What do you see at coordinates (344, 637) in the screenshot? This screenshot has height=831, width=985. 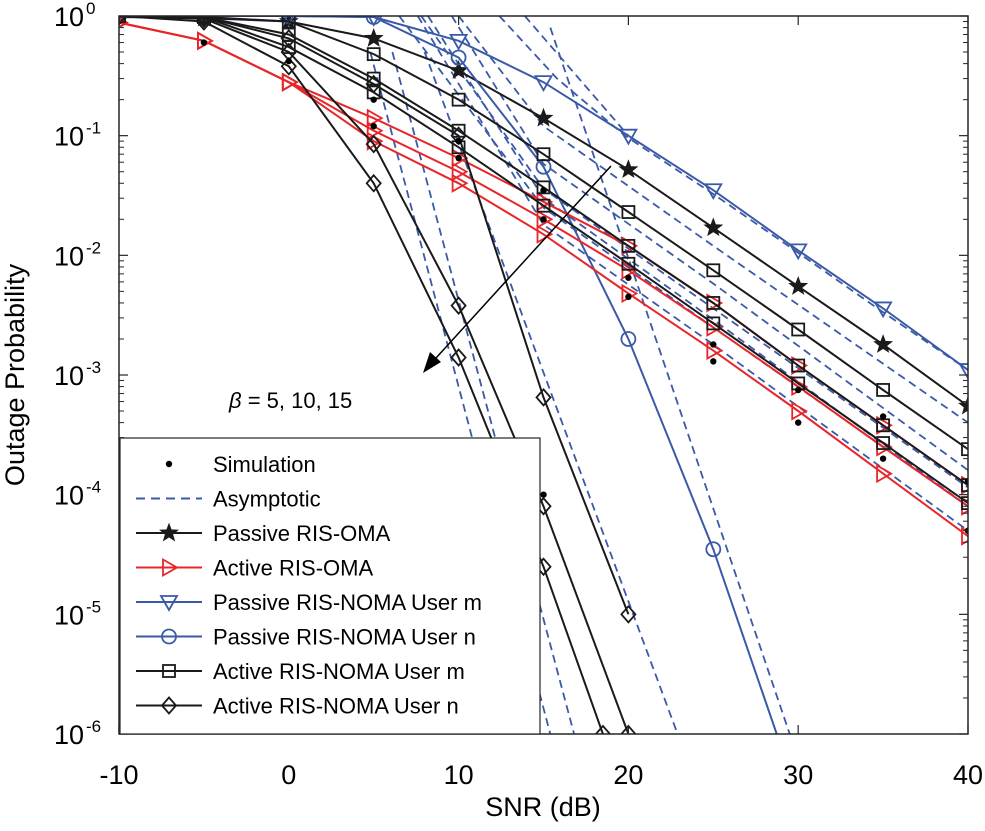 I see `legend-label: Passive RIS-NOMA User n` at bounding box center [344, 637].